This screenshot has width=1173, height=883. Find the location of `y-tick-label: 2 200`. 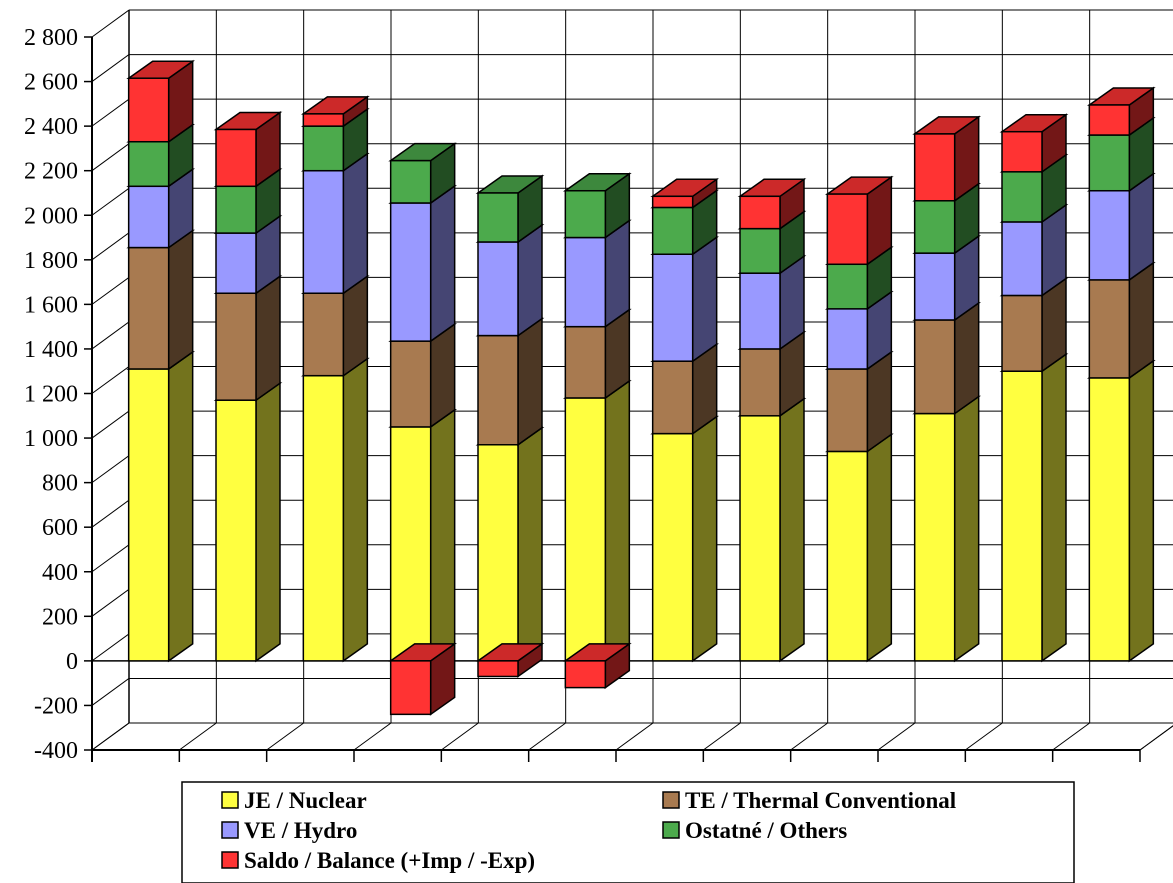

y-tick-label: 2 200 is located at coordinates (51, 172).